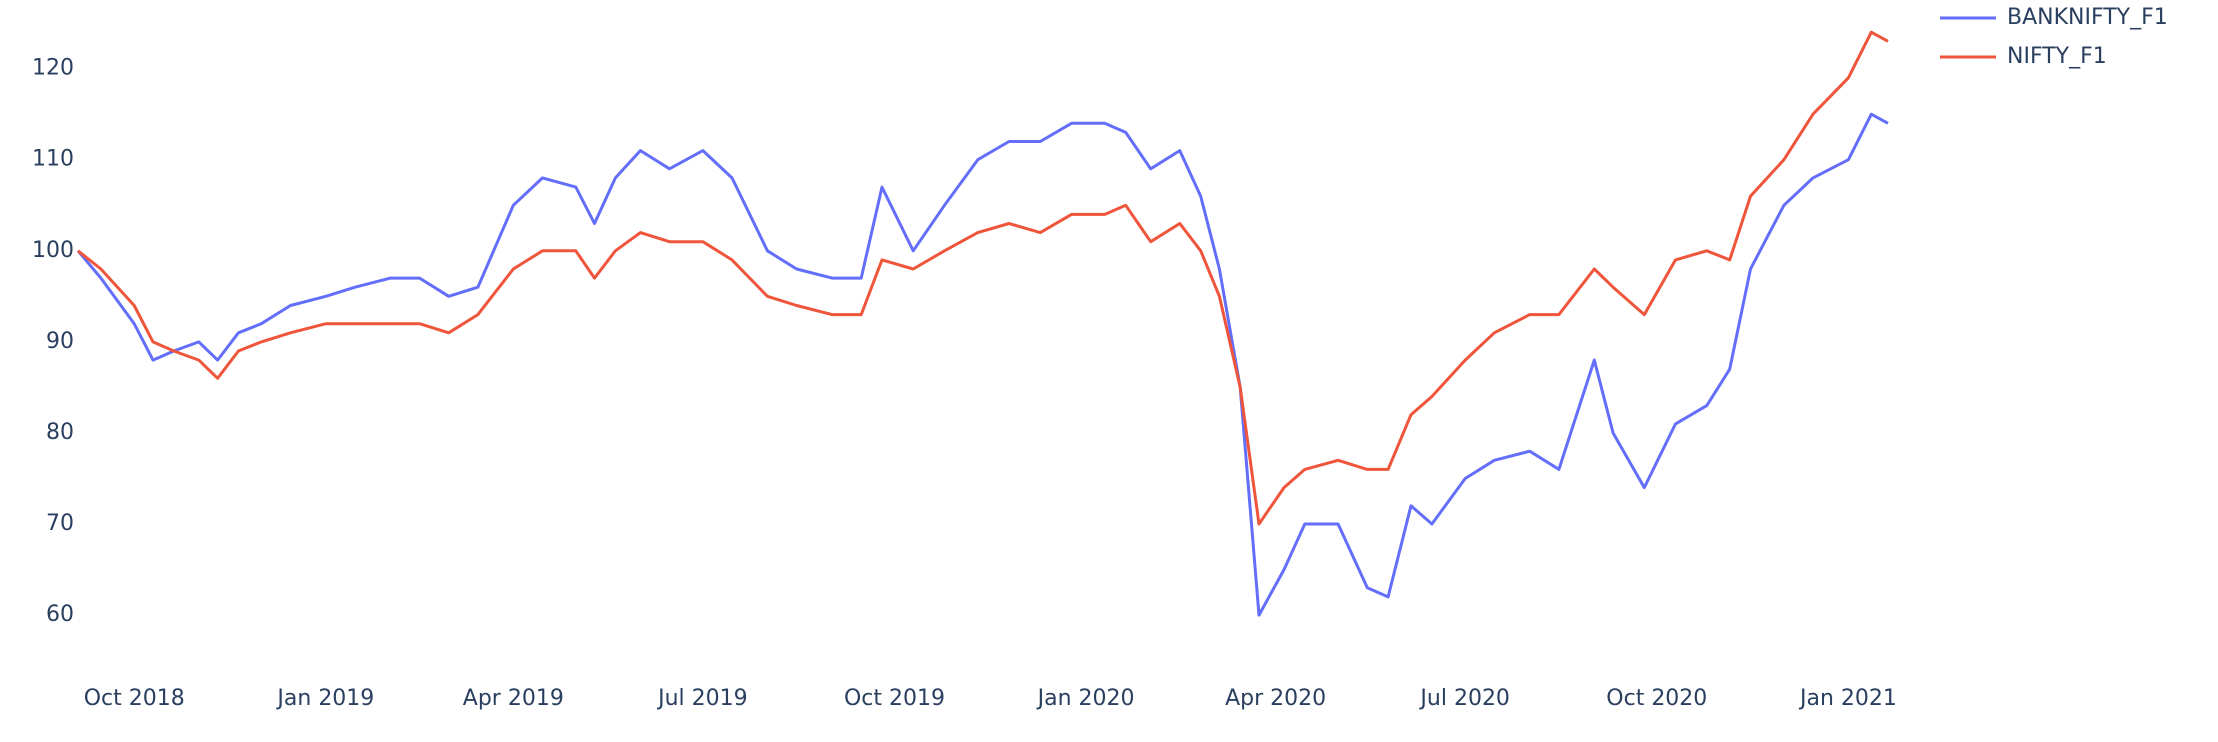 This screenshot has height=742, width=2218. Describe the element at coordinates (894, 698) in the screenshot. I see `x-tick-label: Oct 2019` at that location.